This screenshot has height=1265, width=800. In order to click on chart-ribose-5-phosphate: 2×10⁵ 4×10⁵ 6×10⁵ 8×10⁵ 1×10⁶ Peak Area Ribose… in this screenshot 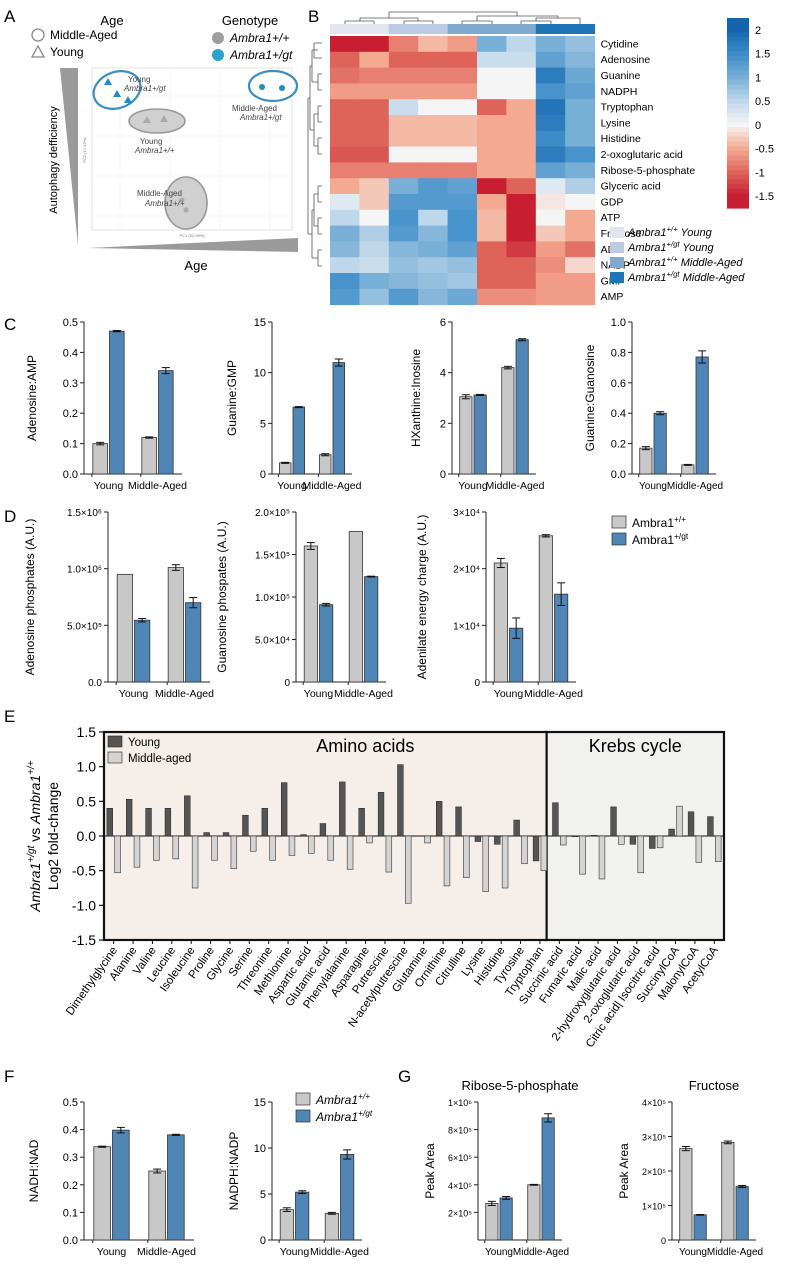, I will do `click(501, 1168)`.